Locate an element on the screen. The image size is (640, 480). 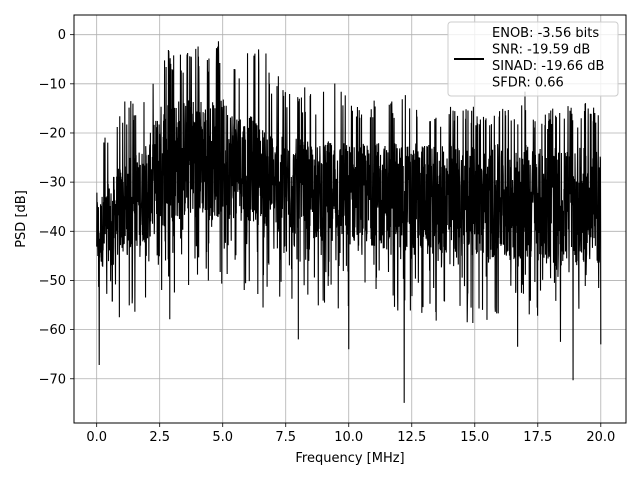
x-tick-label: 5.0 is located at coordinates (222, 437).